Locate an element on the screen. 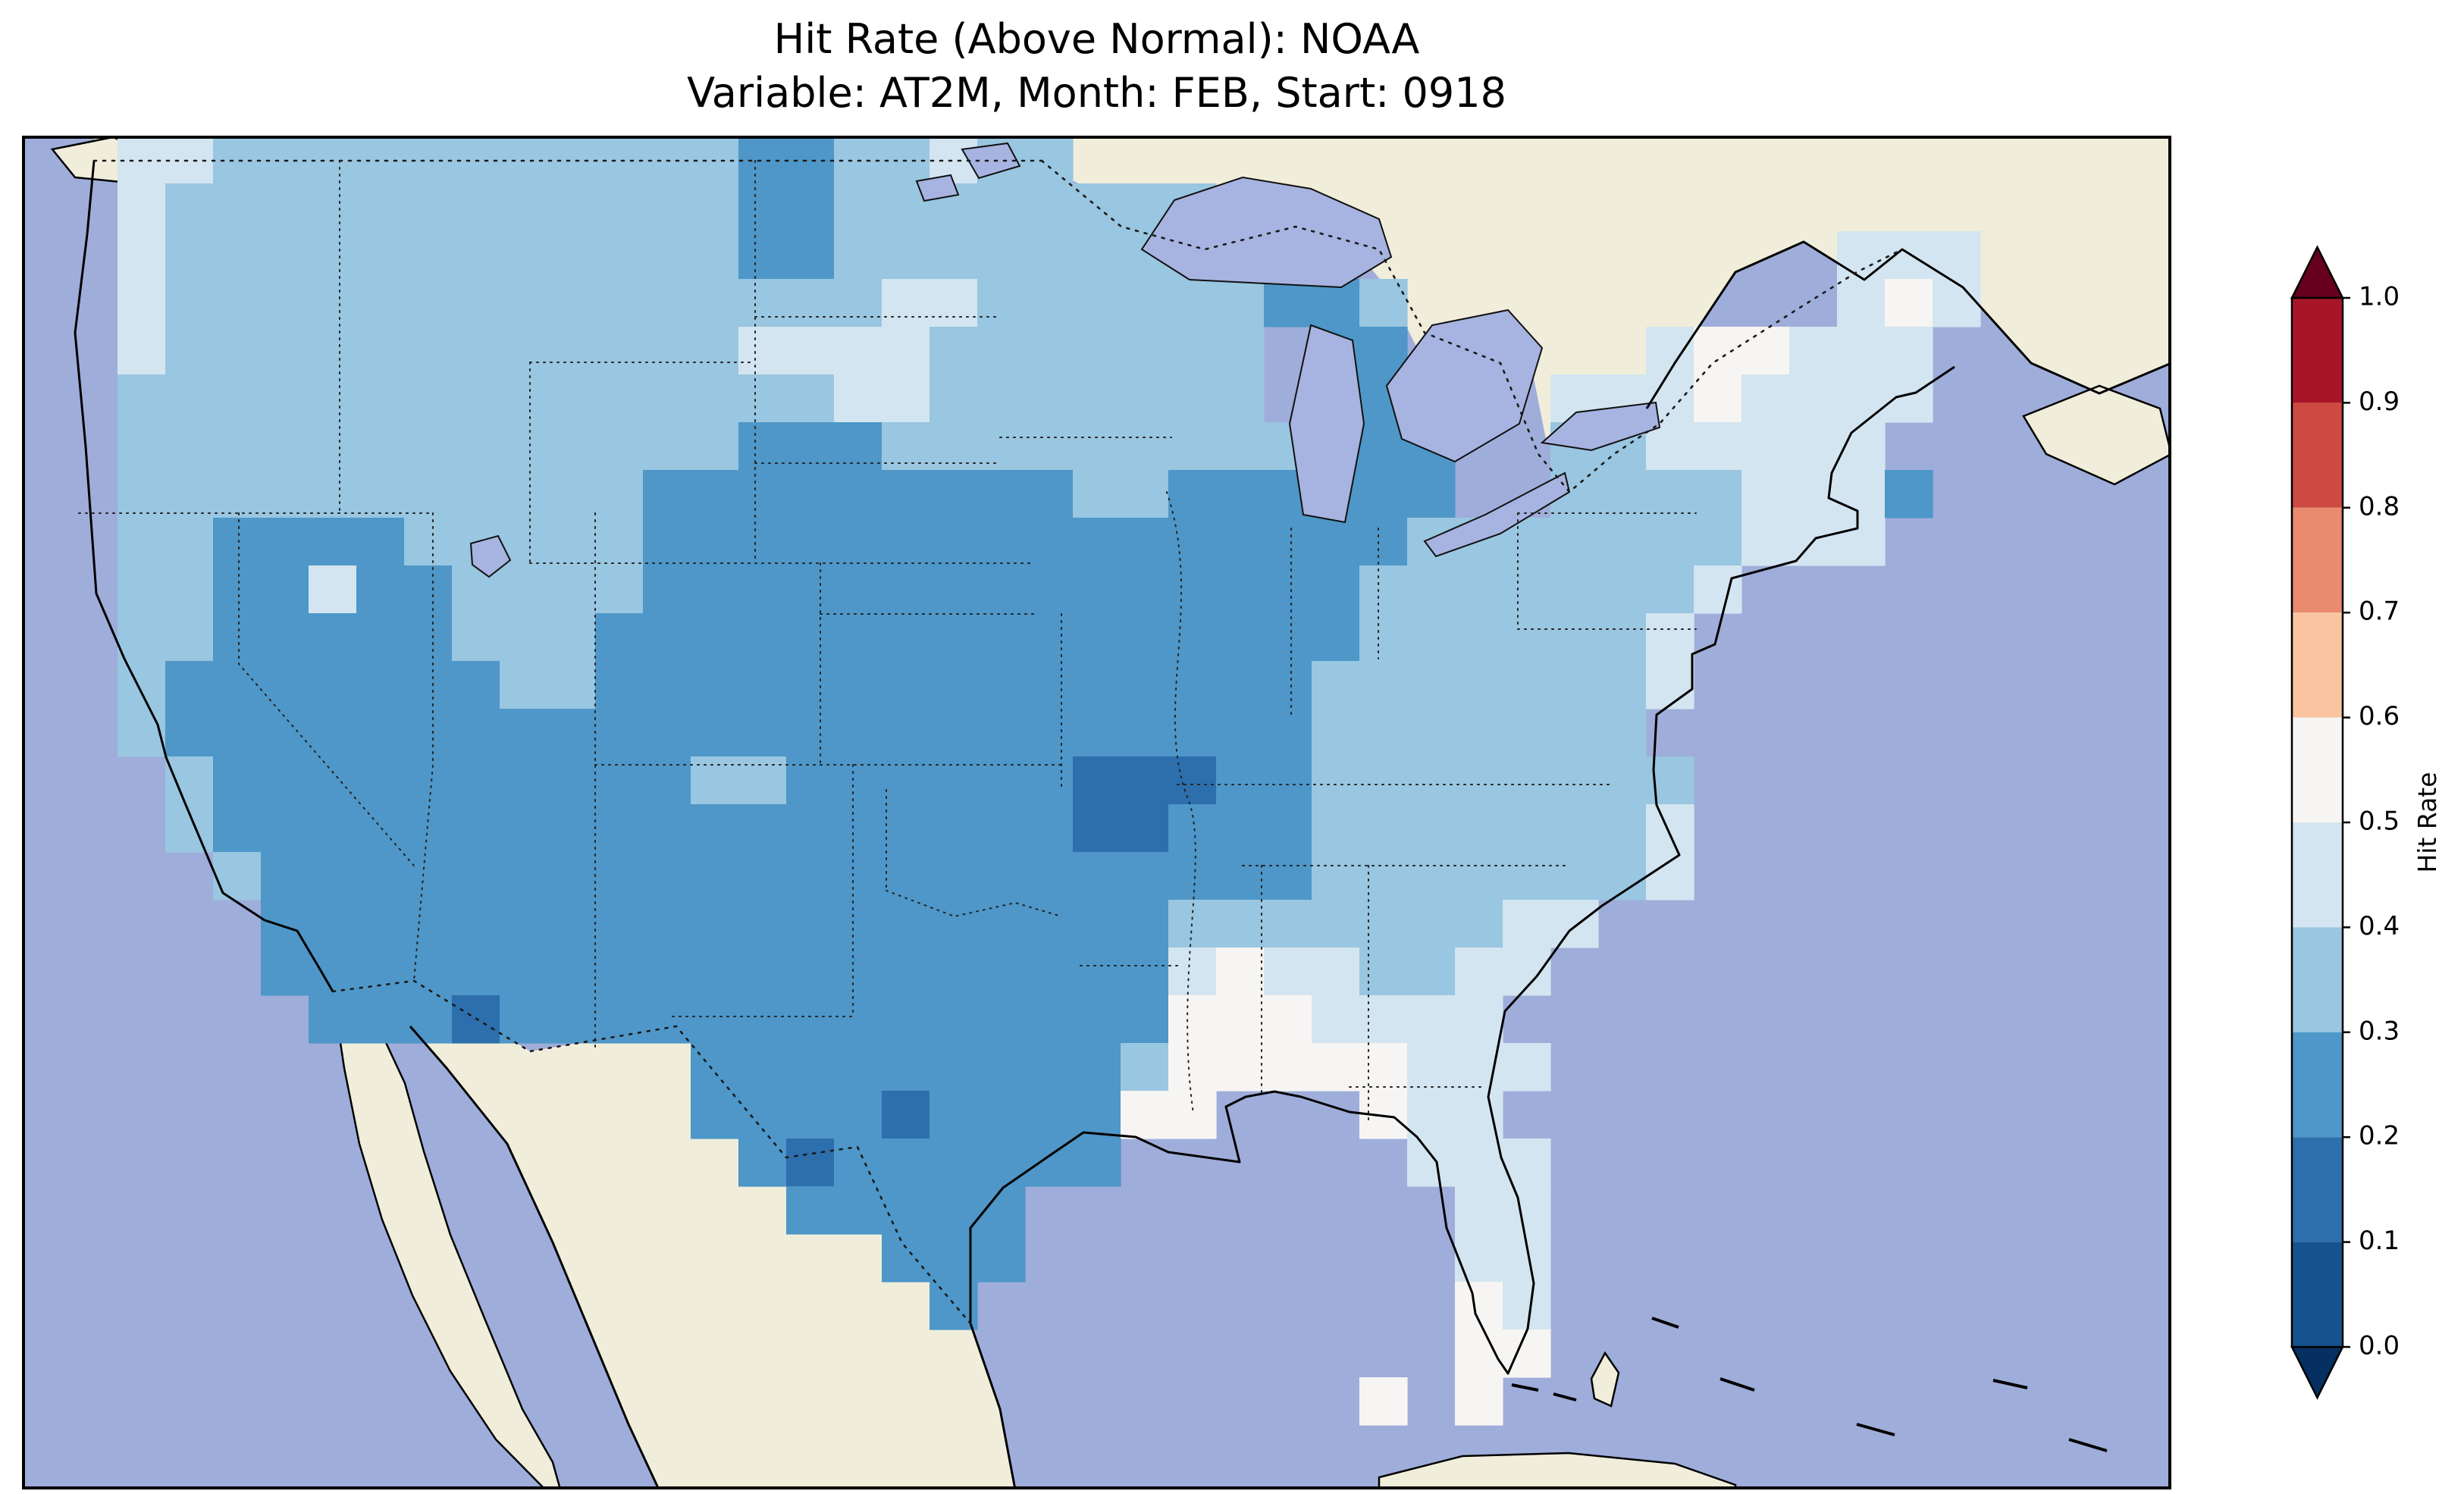 Image resolution: width=2464 pixels, height=1494 pixels. tick-0.3: 0.3 is located at coordinates (2380, 1031).